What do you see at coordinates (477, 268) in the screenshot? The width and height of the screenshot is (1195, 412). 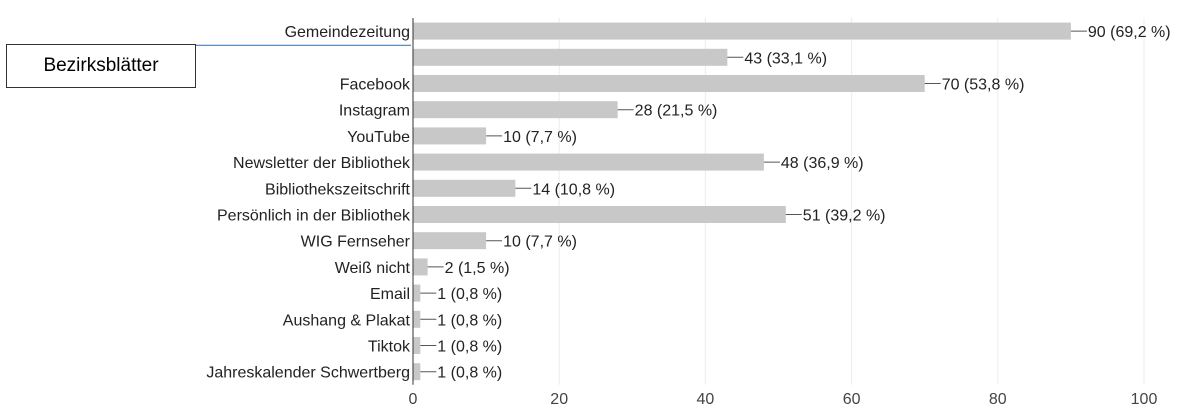 I see `value-label: 2 (1,5 %)` at bounding box center [477, 268].